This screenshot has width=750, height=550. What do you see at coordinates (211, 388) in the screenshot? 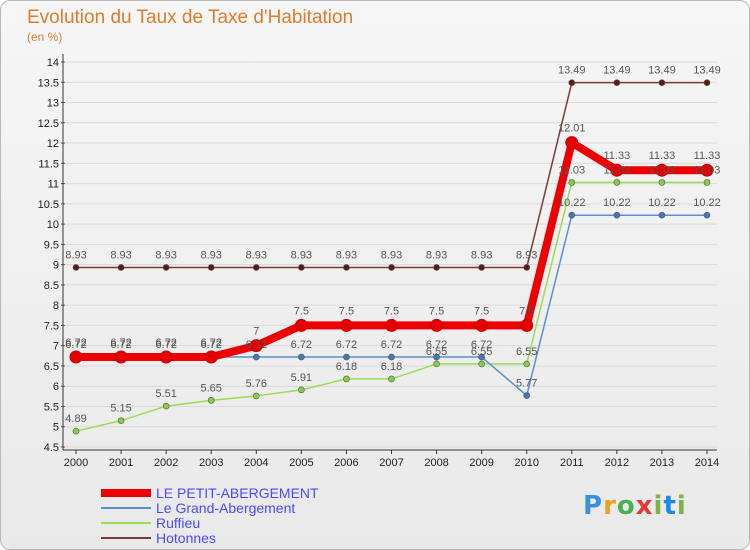
I see `data-label-ruffieu: 5.65` at bounding box center [211, 388].